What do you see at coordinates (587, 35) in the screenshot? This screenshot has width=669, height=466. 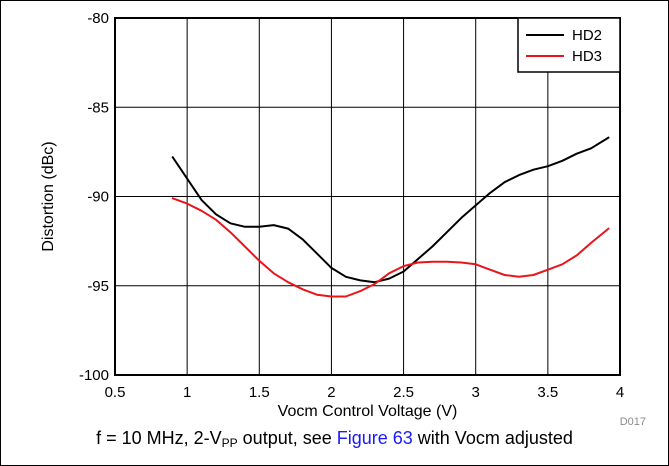 I see `legend-label: HD2` at bounding box center [587, 35].